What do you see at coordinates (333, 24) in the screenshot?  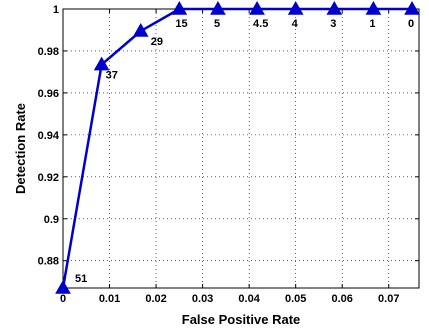 I see `point-label: 3` at bounding box center [333, 24].